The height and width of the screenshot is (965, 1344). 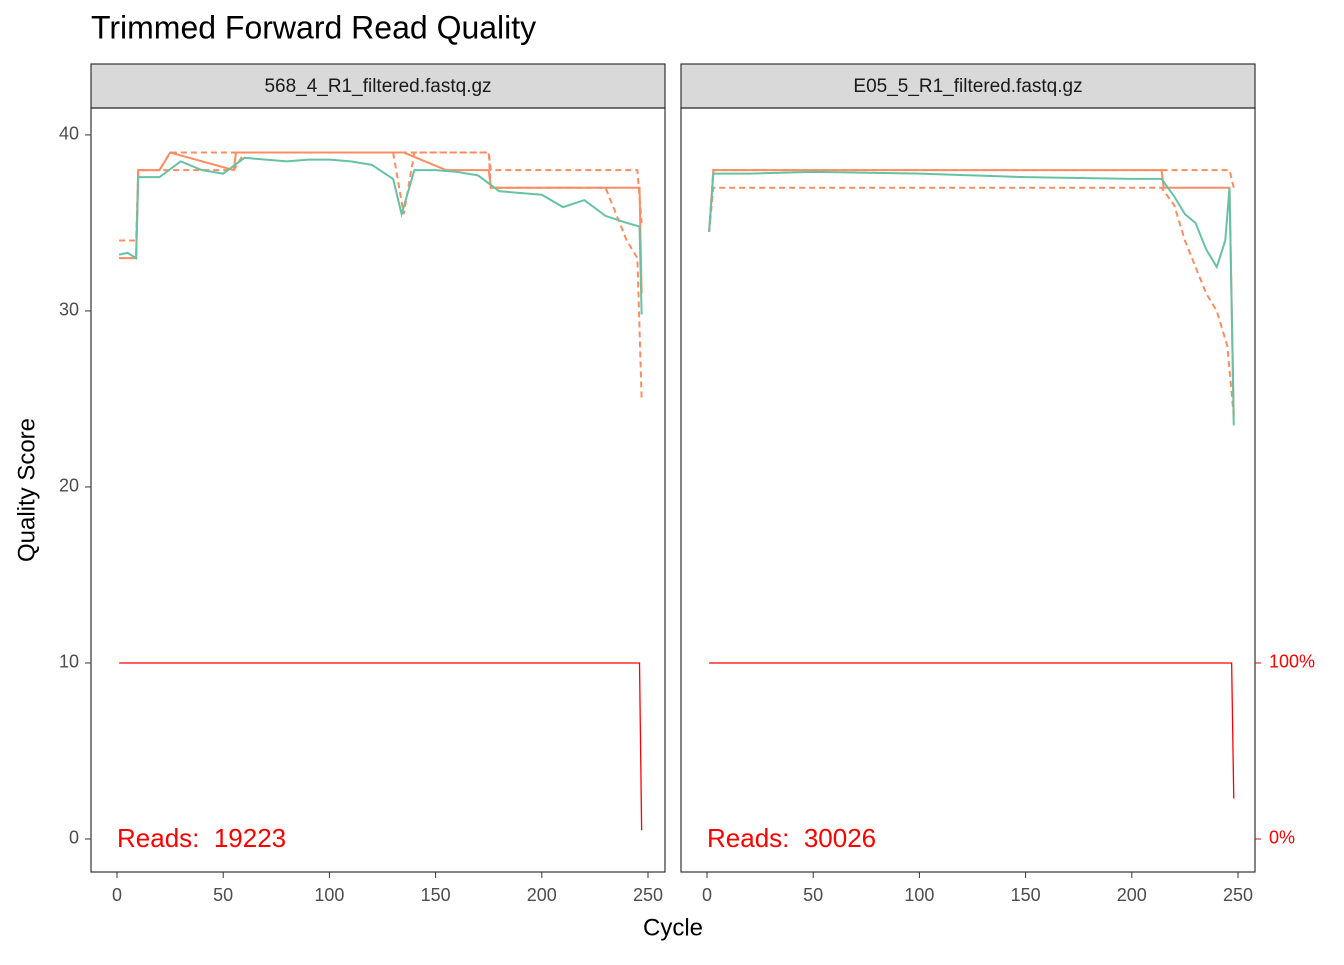 I want to click on strip-label: 568_4_R1_filtered.fastq.gz, so click(x=377, y=86).